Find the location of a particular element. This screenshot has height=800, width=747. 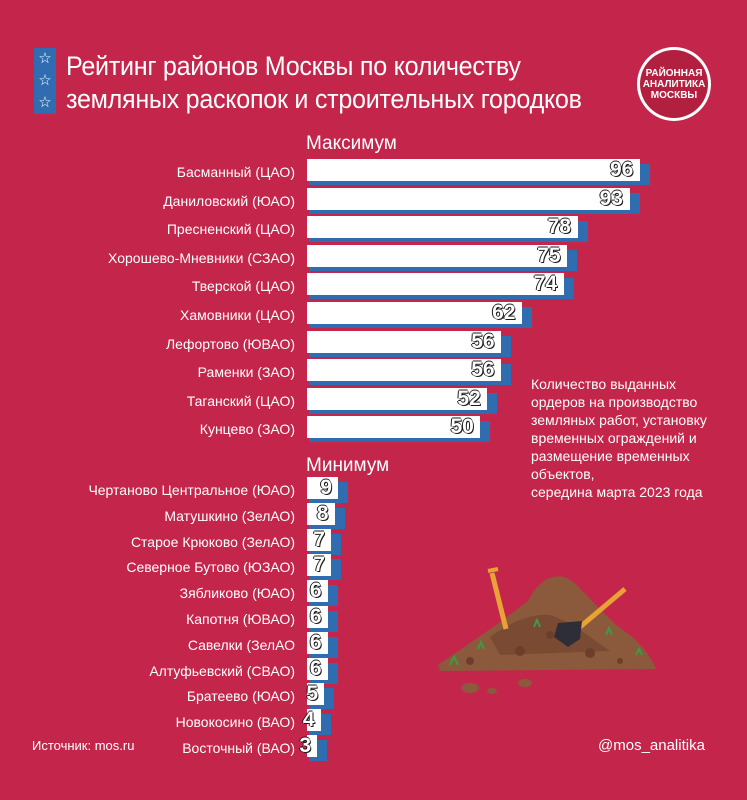

note-line: земляных работ, установку is located at coordinates (619, 420).